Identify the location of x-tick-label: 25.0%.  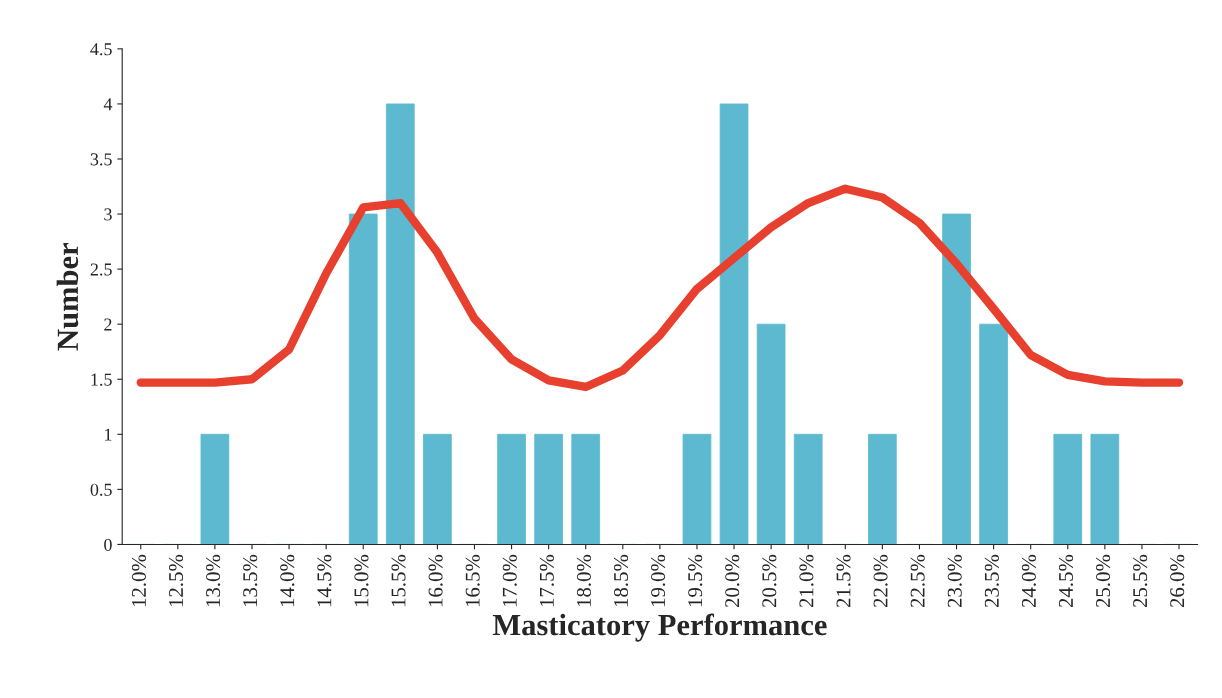
(1103, 581).